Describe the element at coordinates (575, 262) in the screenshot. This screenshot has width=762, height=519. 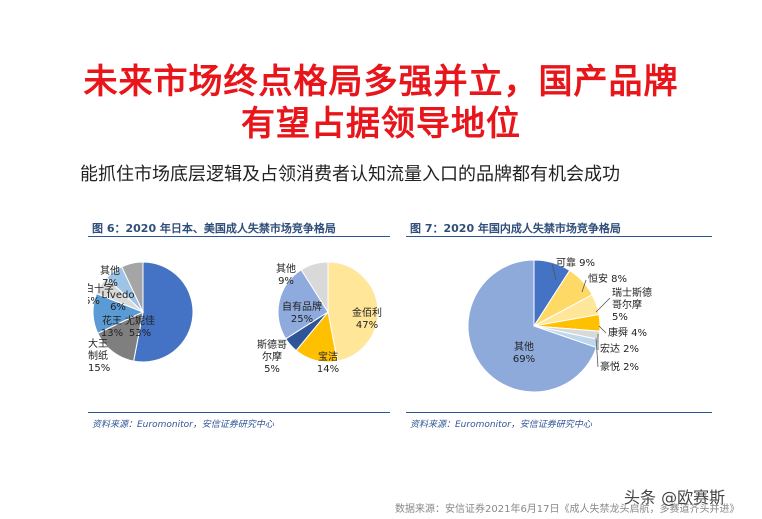
I see `pie3-label-0: 可靠 9%` at that location.